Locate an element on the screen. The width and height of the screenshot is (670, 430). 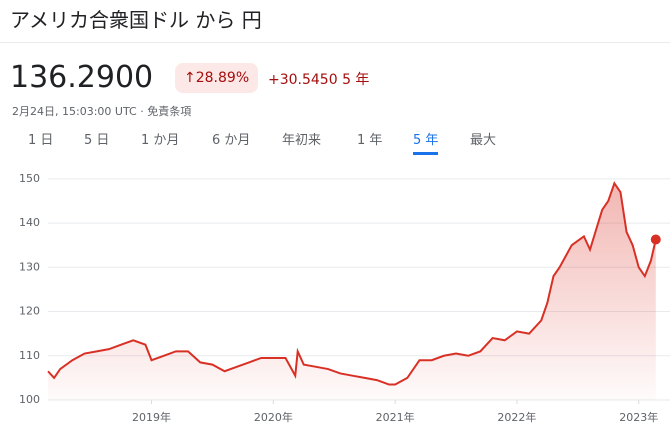
price: 136.2900 is located at coordinates (82, 77).